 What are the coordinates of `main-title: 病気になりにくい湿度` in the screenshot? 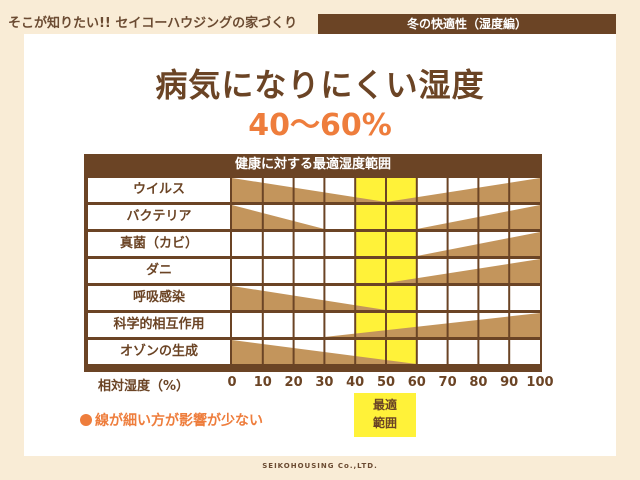 It's located at (320, 85).